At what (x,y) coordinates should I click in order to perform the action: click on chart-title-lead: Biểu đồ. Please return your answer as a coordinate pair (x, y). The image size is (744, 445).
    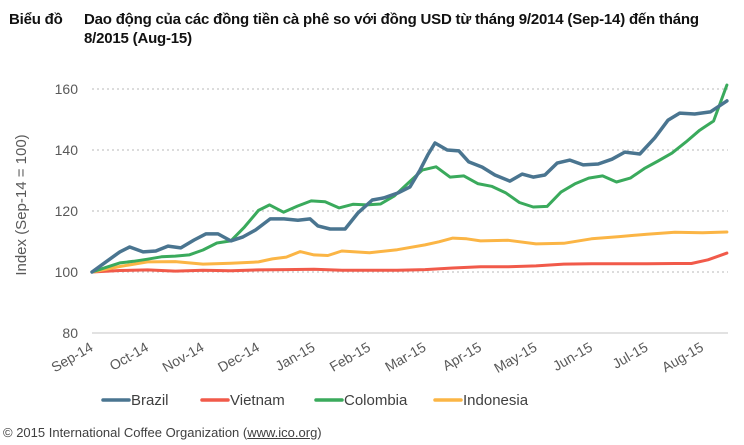
    Looking at the image, I should click on (36, 19).